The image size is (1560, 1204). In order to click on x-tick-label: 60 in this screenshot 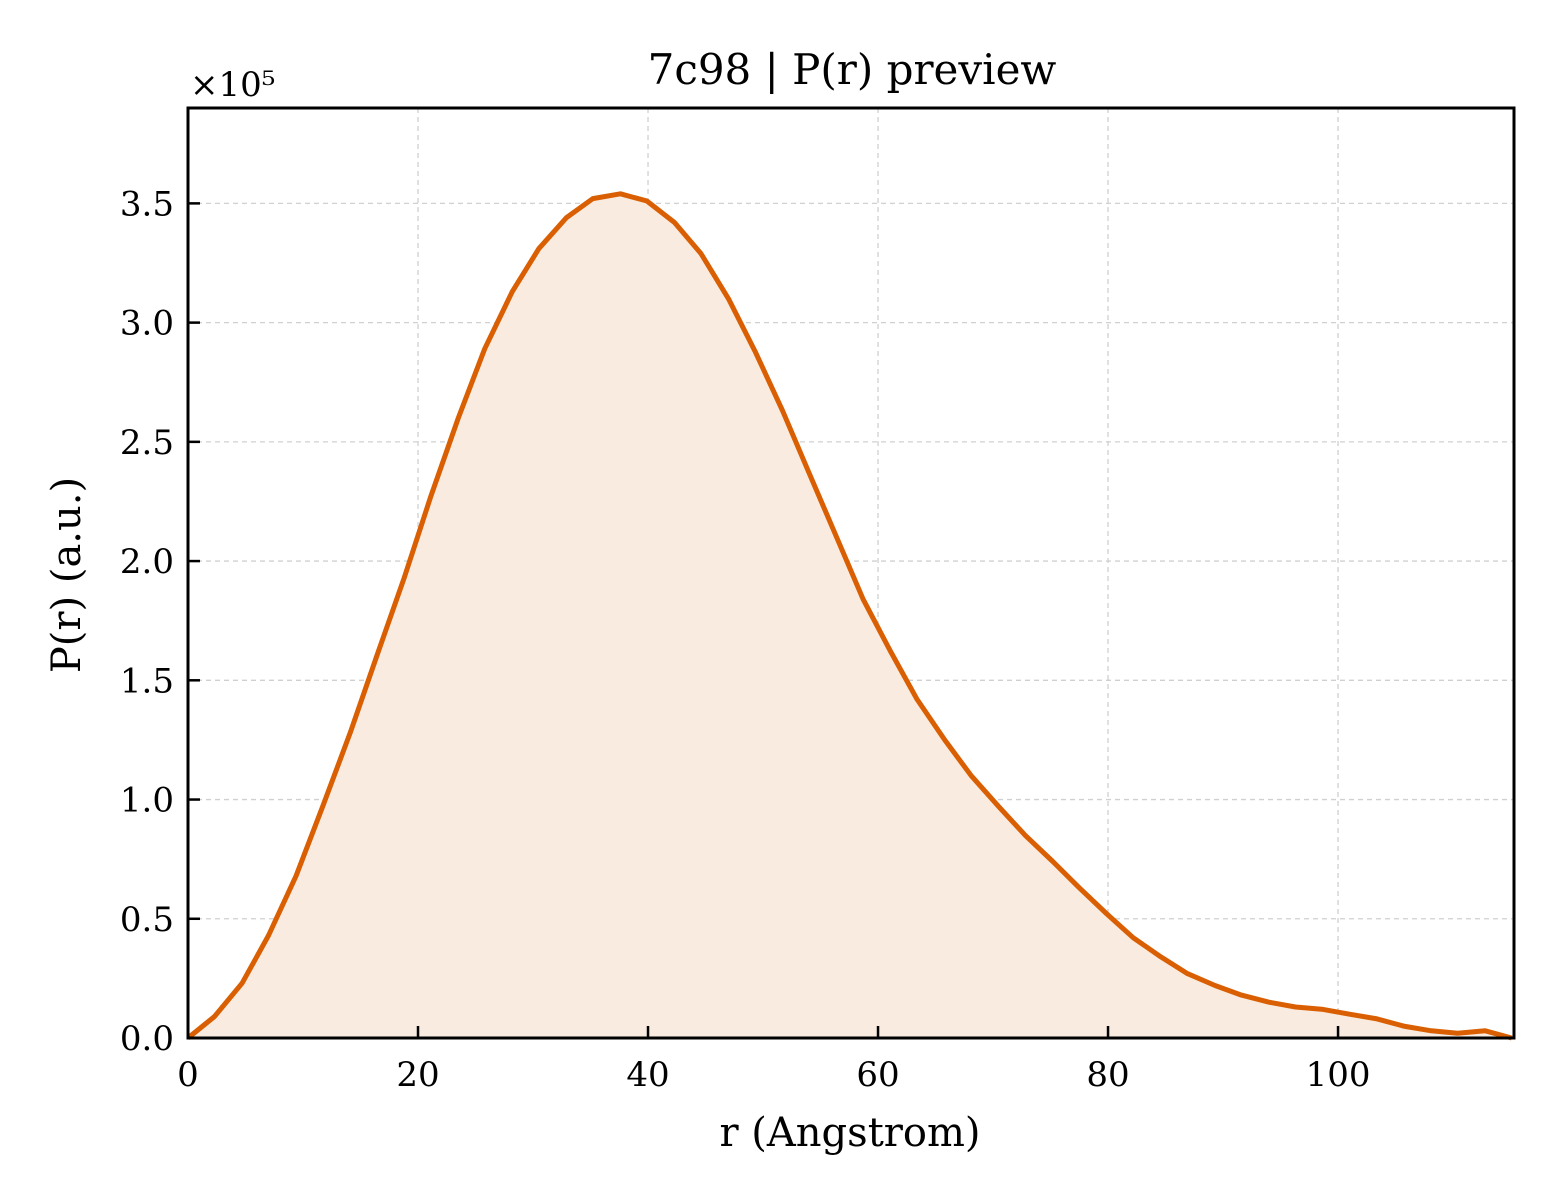, I will do `click(877, 1075)`.